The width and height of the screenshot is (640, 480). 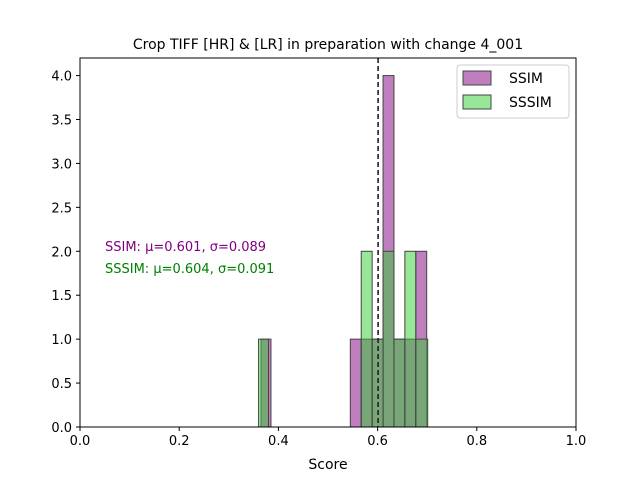 I want to click on stat-annotation-ssim: SSIM: μ=0.601, σ=0.089, so click(x=185, y=247).